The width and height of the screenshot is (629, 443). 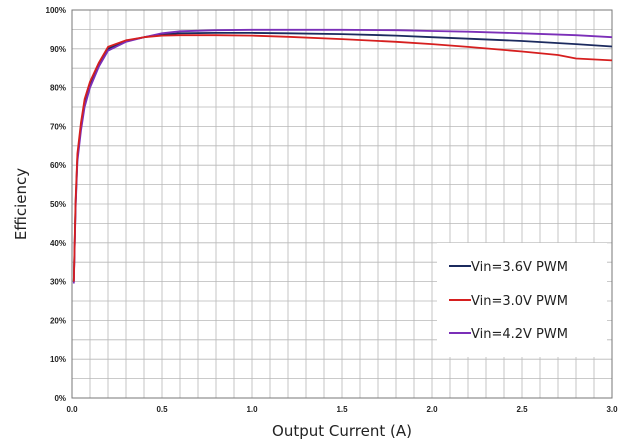 I want to click on x-axis-title: Output Current (A), so click(x=342, y=431).